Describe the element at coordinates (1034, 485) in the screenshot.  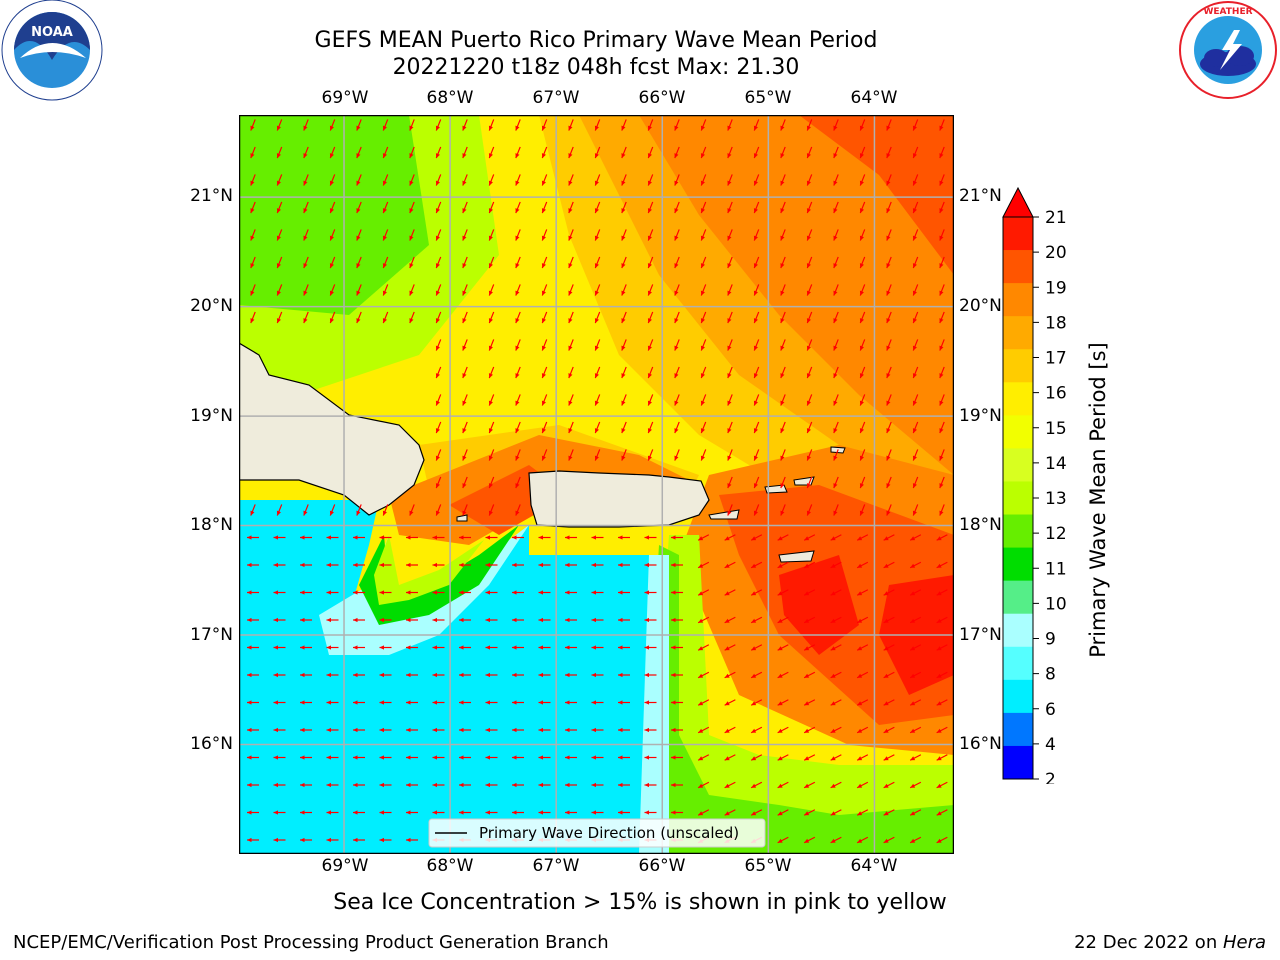
I see `colorbar: 21 20 19 18 17 16 15 14 13 12 11 10 9 8 6 4 2` at that location.